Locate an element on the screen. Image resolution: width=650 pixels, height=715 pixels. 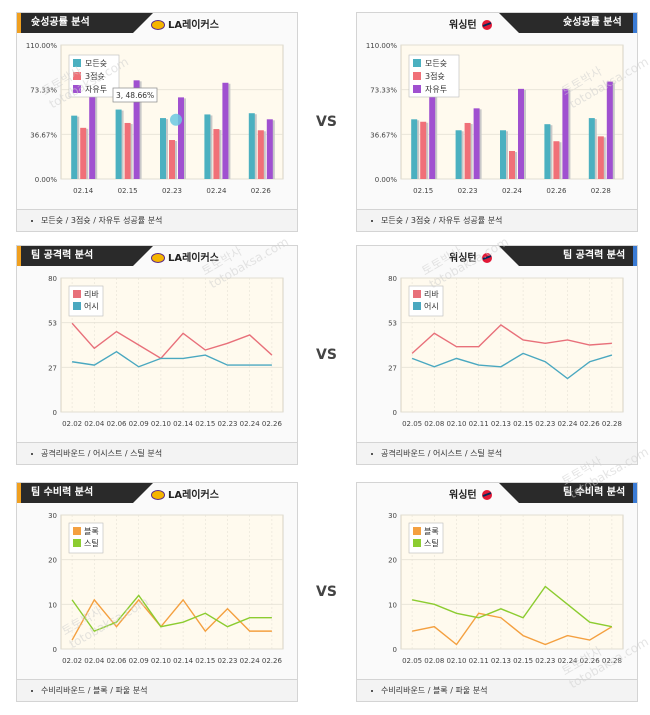
x-tick-label: 02.28 is located at coordinates (612, 424).